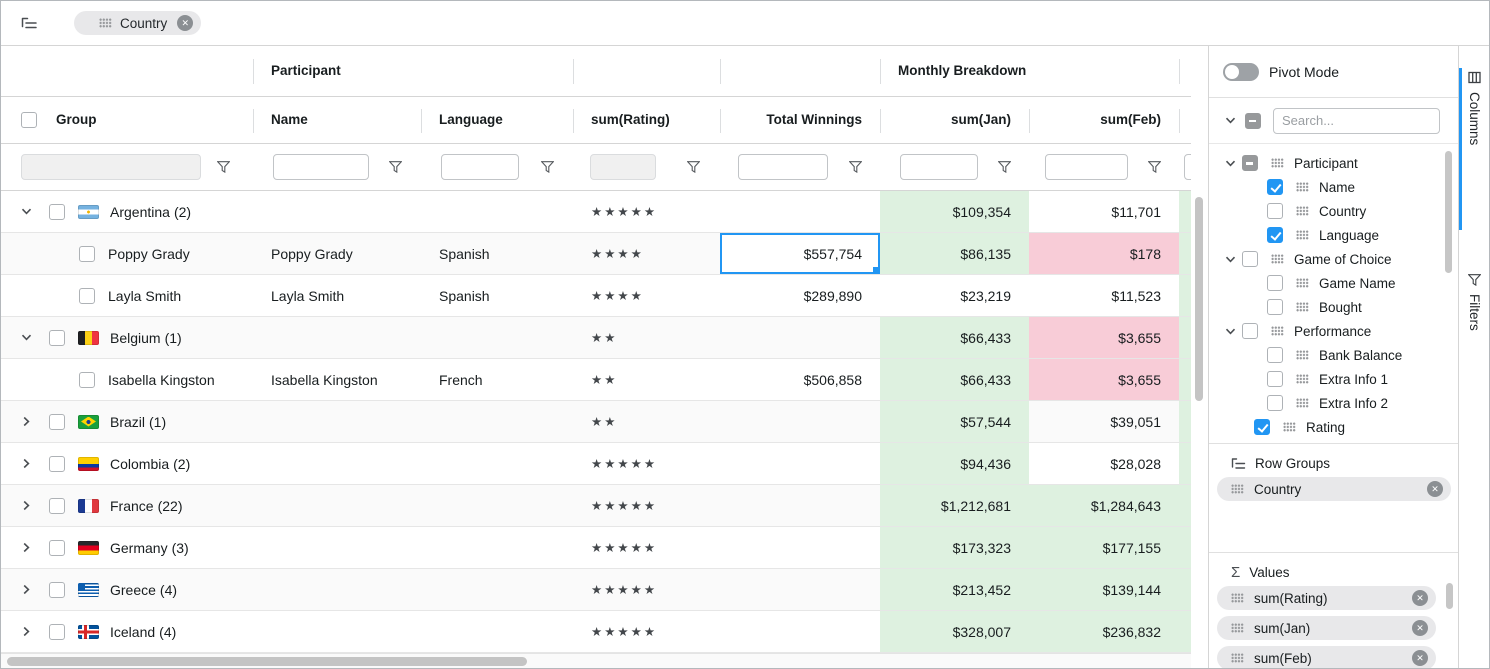 This screenshot has height=669, width=1490. What do you see at coordinates (289, 119) in the screenshot?
I see `col-header-name: Name` at bounding box center [289, 119].